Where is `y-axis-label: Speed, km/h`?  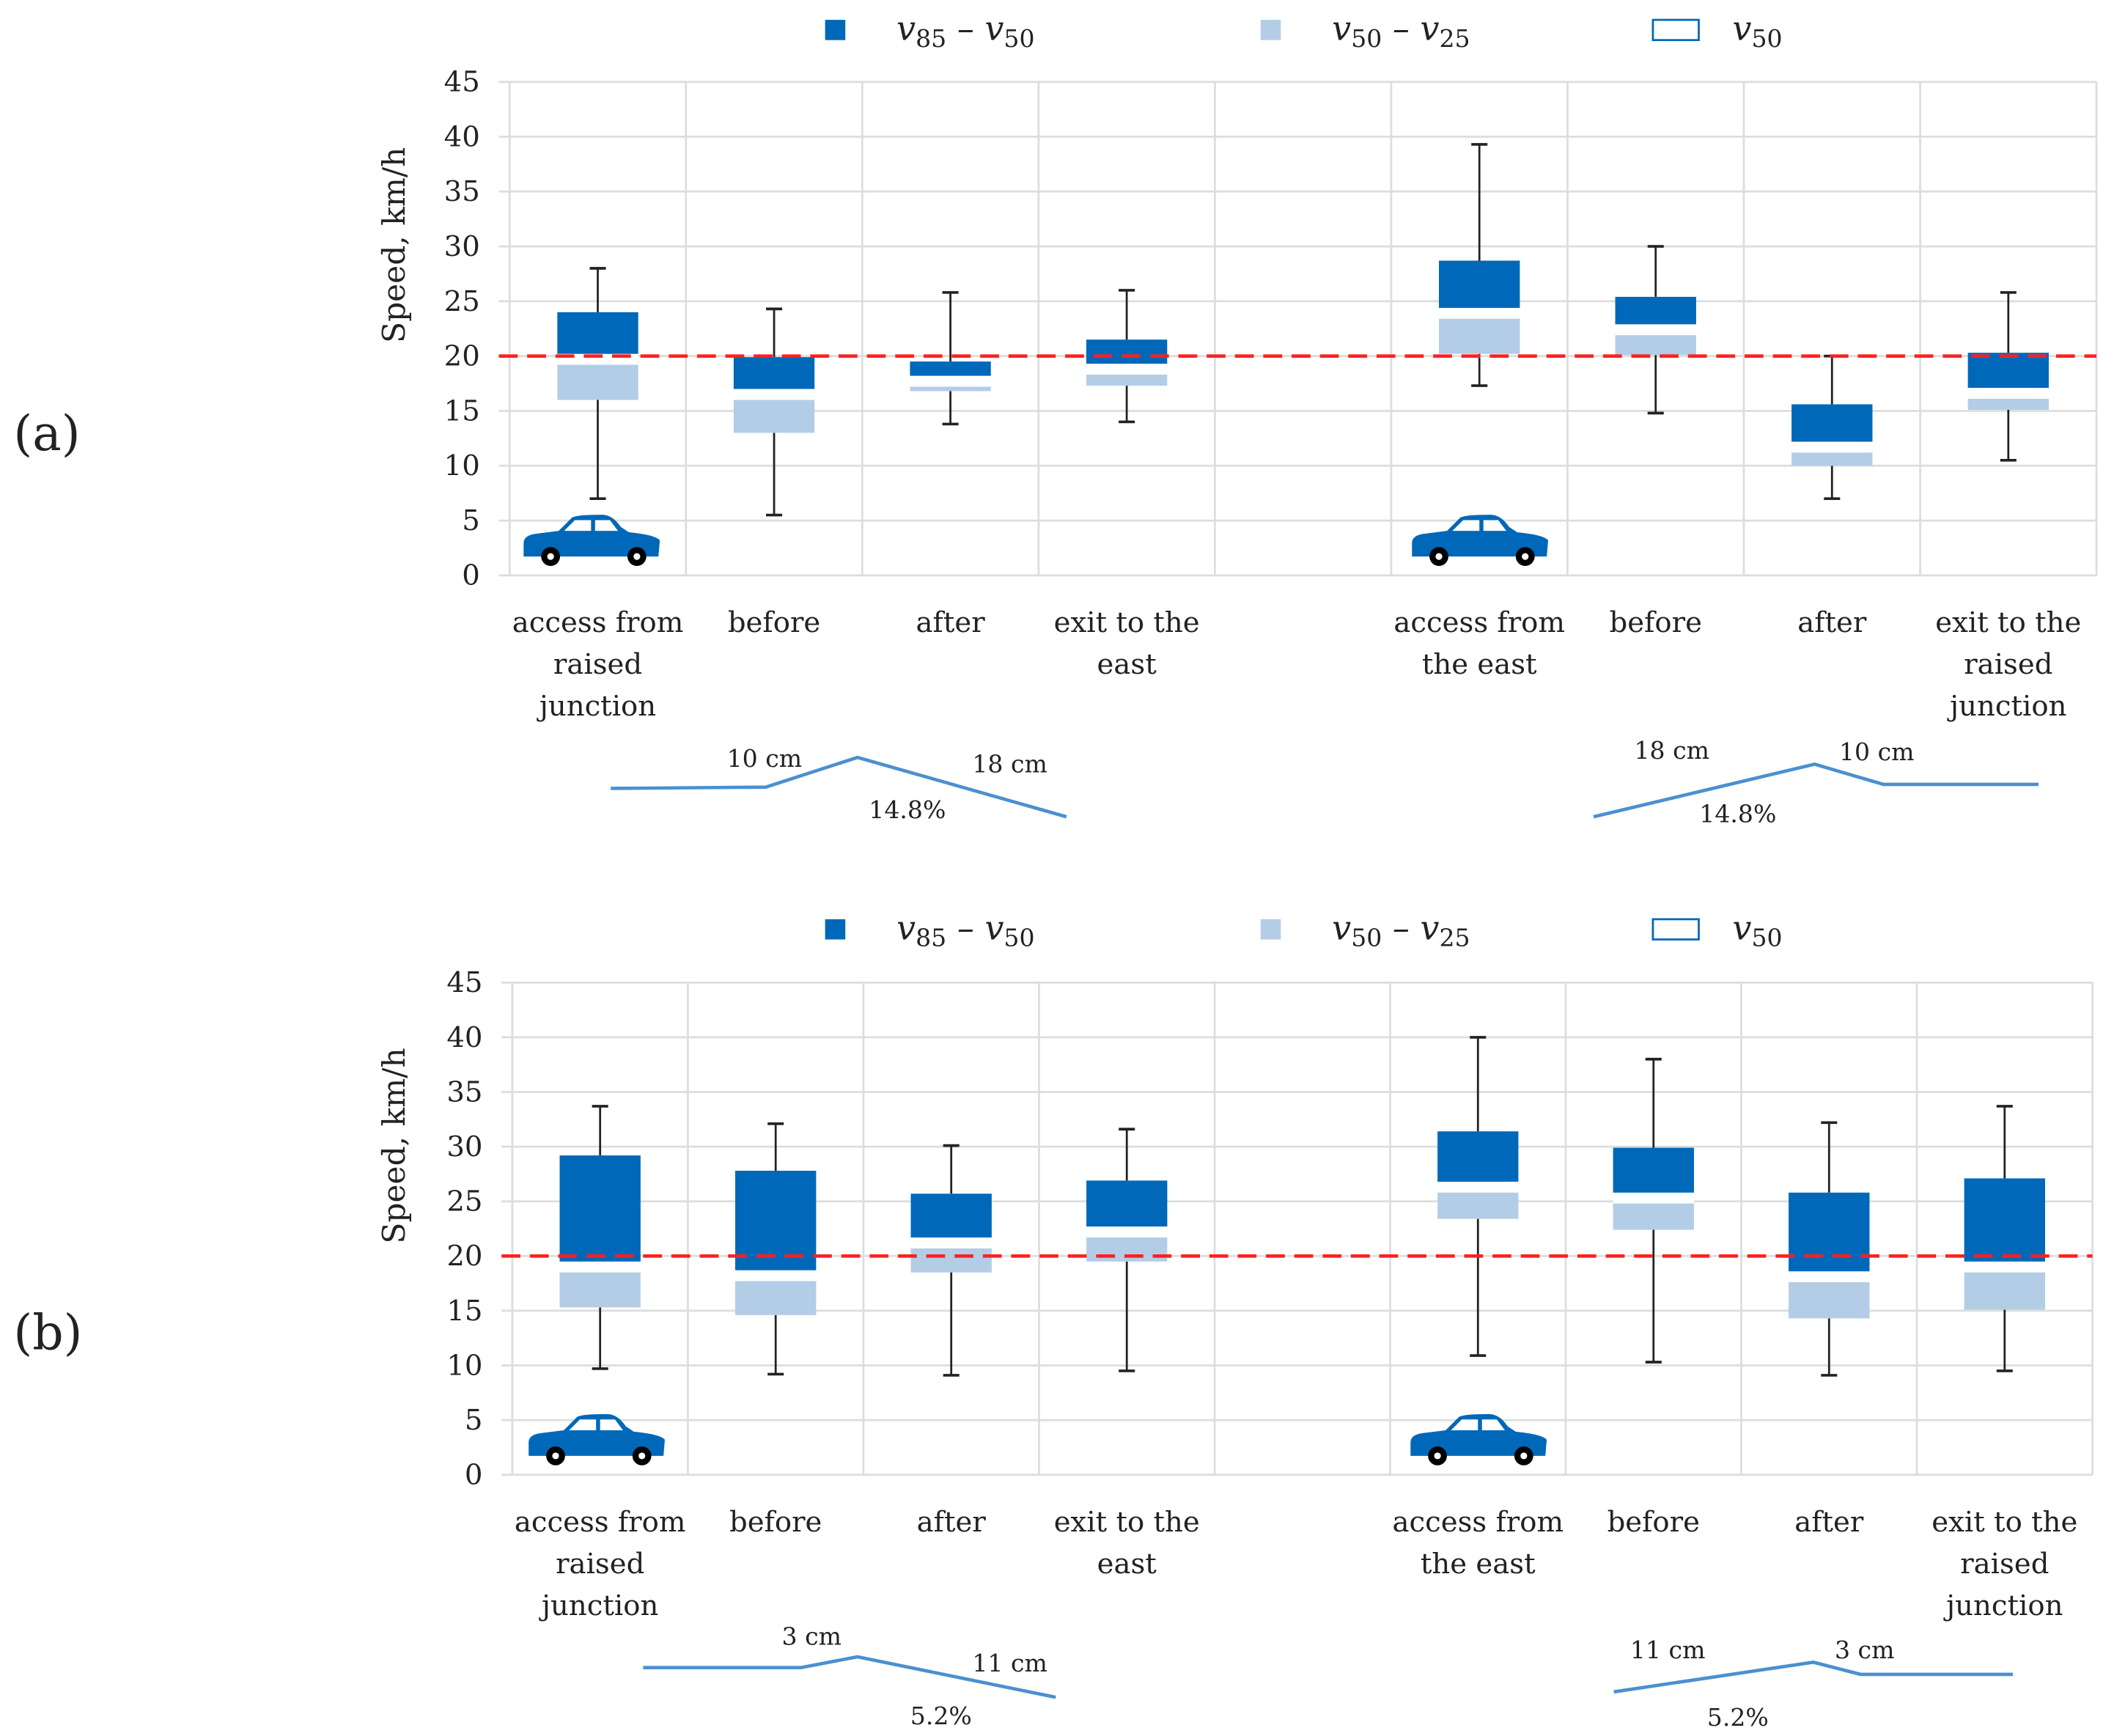 y-axis-label: Speed, km/h is located at coordinates (394, 245).